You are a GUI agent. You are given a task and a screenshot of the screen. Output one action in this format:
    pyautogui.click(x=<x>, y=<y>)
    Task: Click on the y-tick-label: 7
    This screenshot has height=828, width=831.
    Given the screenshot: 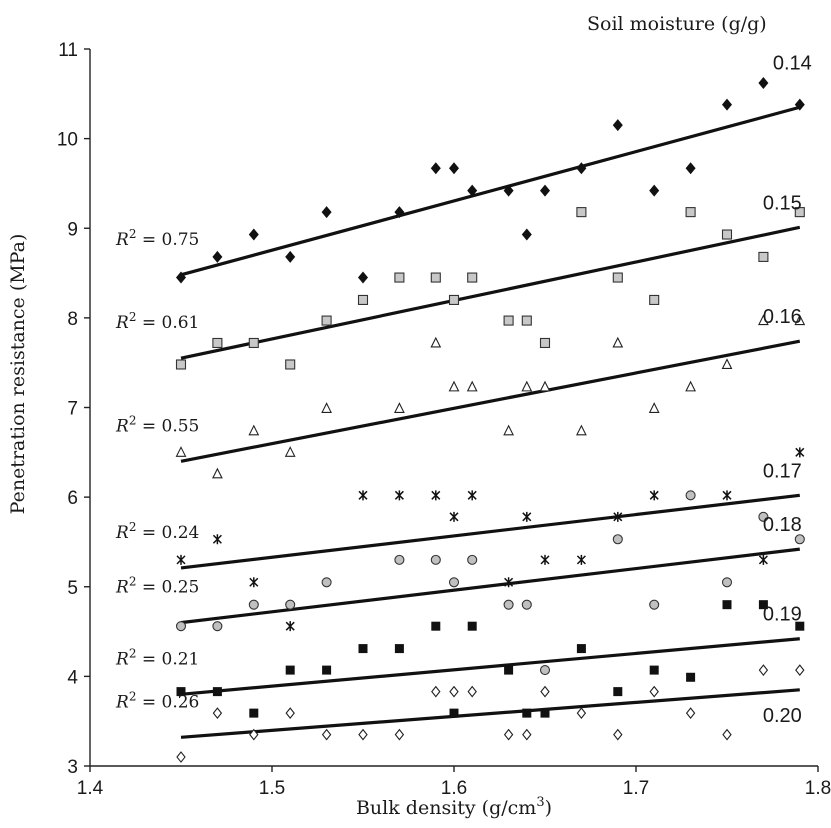 What is the action you would take?
    pyautogui.click(x=72, y=409)
    